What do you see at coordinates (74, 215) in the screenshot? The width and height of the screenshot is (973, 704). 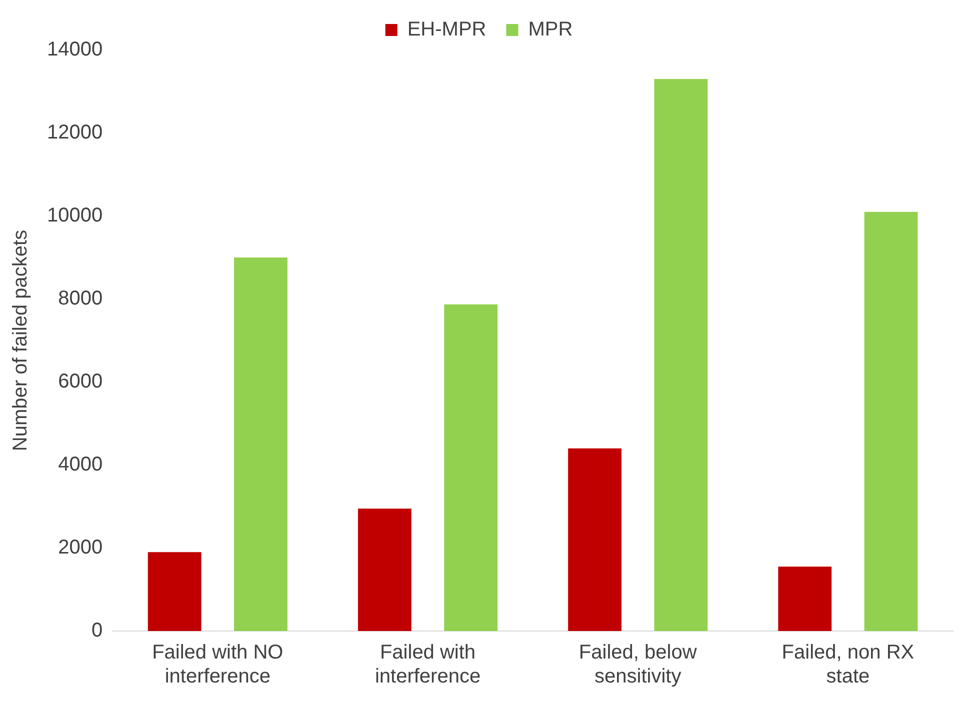 I see `y-tick-label: 10000` at bounding box center [74, 215].